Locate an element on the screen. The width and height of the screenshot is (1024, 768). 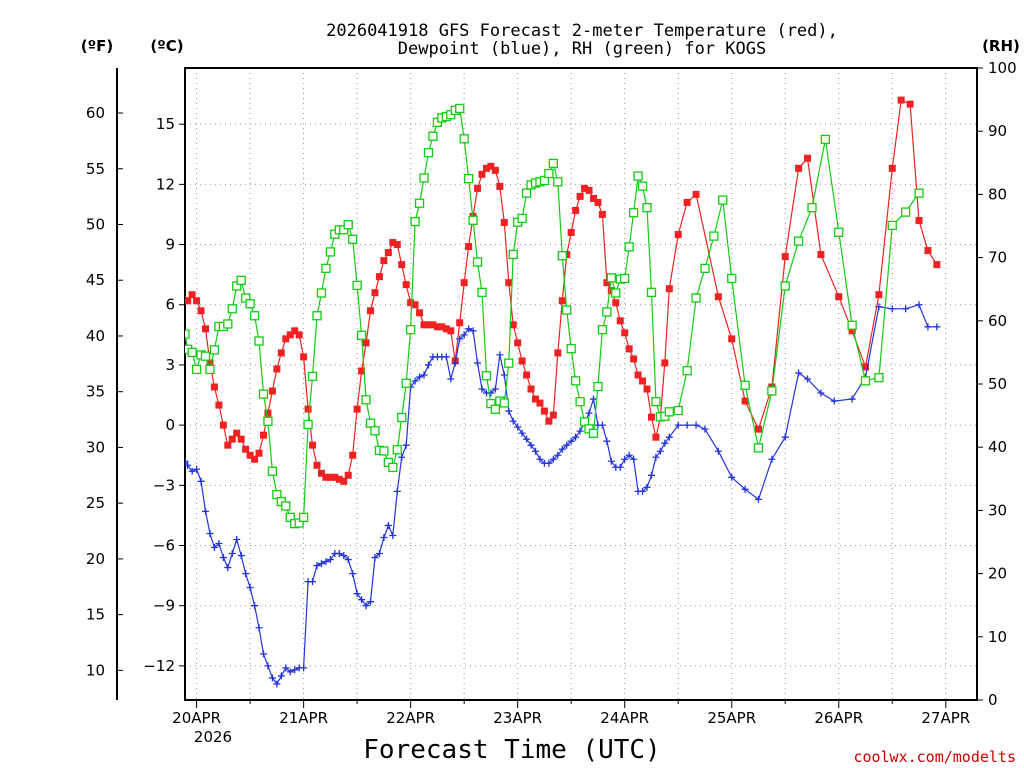
rh-tick-label: 0 is located at coordinates (993, 700).